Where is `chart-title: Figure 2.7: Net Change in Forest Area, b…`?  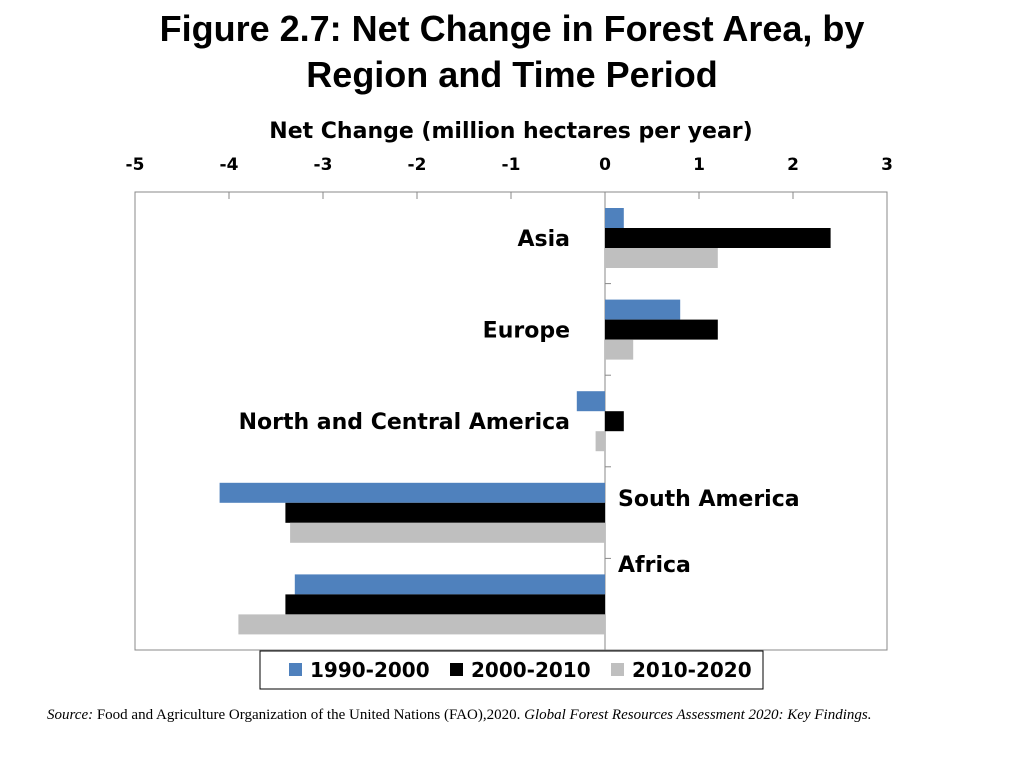
chart-title: Figure 2.7: Net Change in Forest Area, b… is located at coordinates (512, 52).